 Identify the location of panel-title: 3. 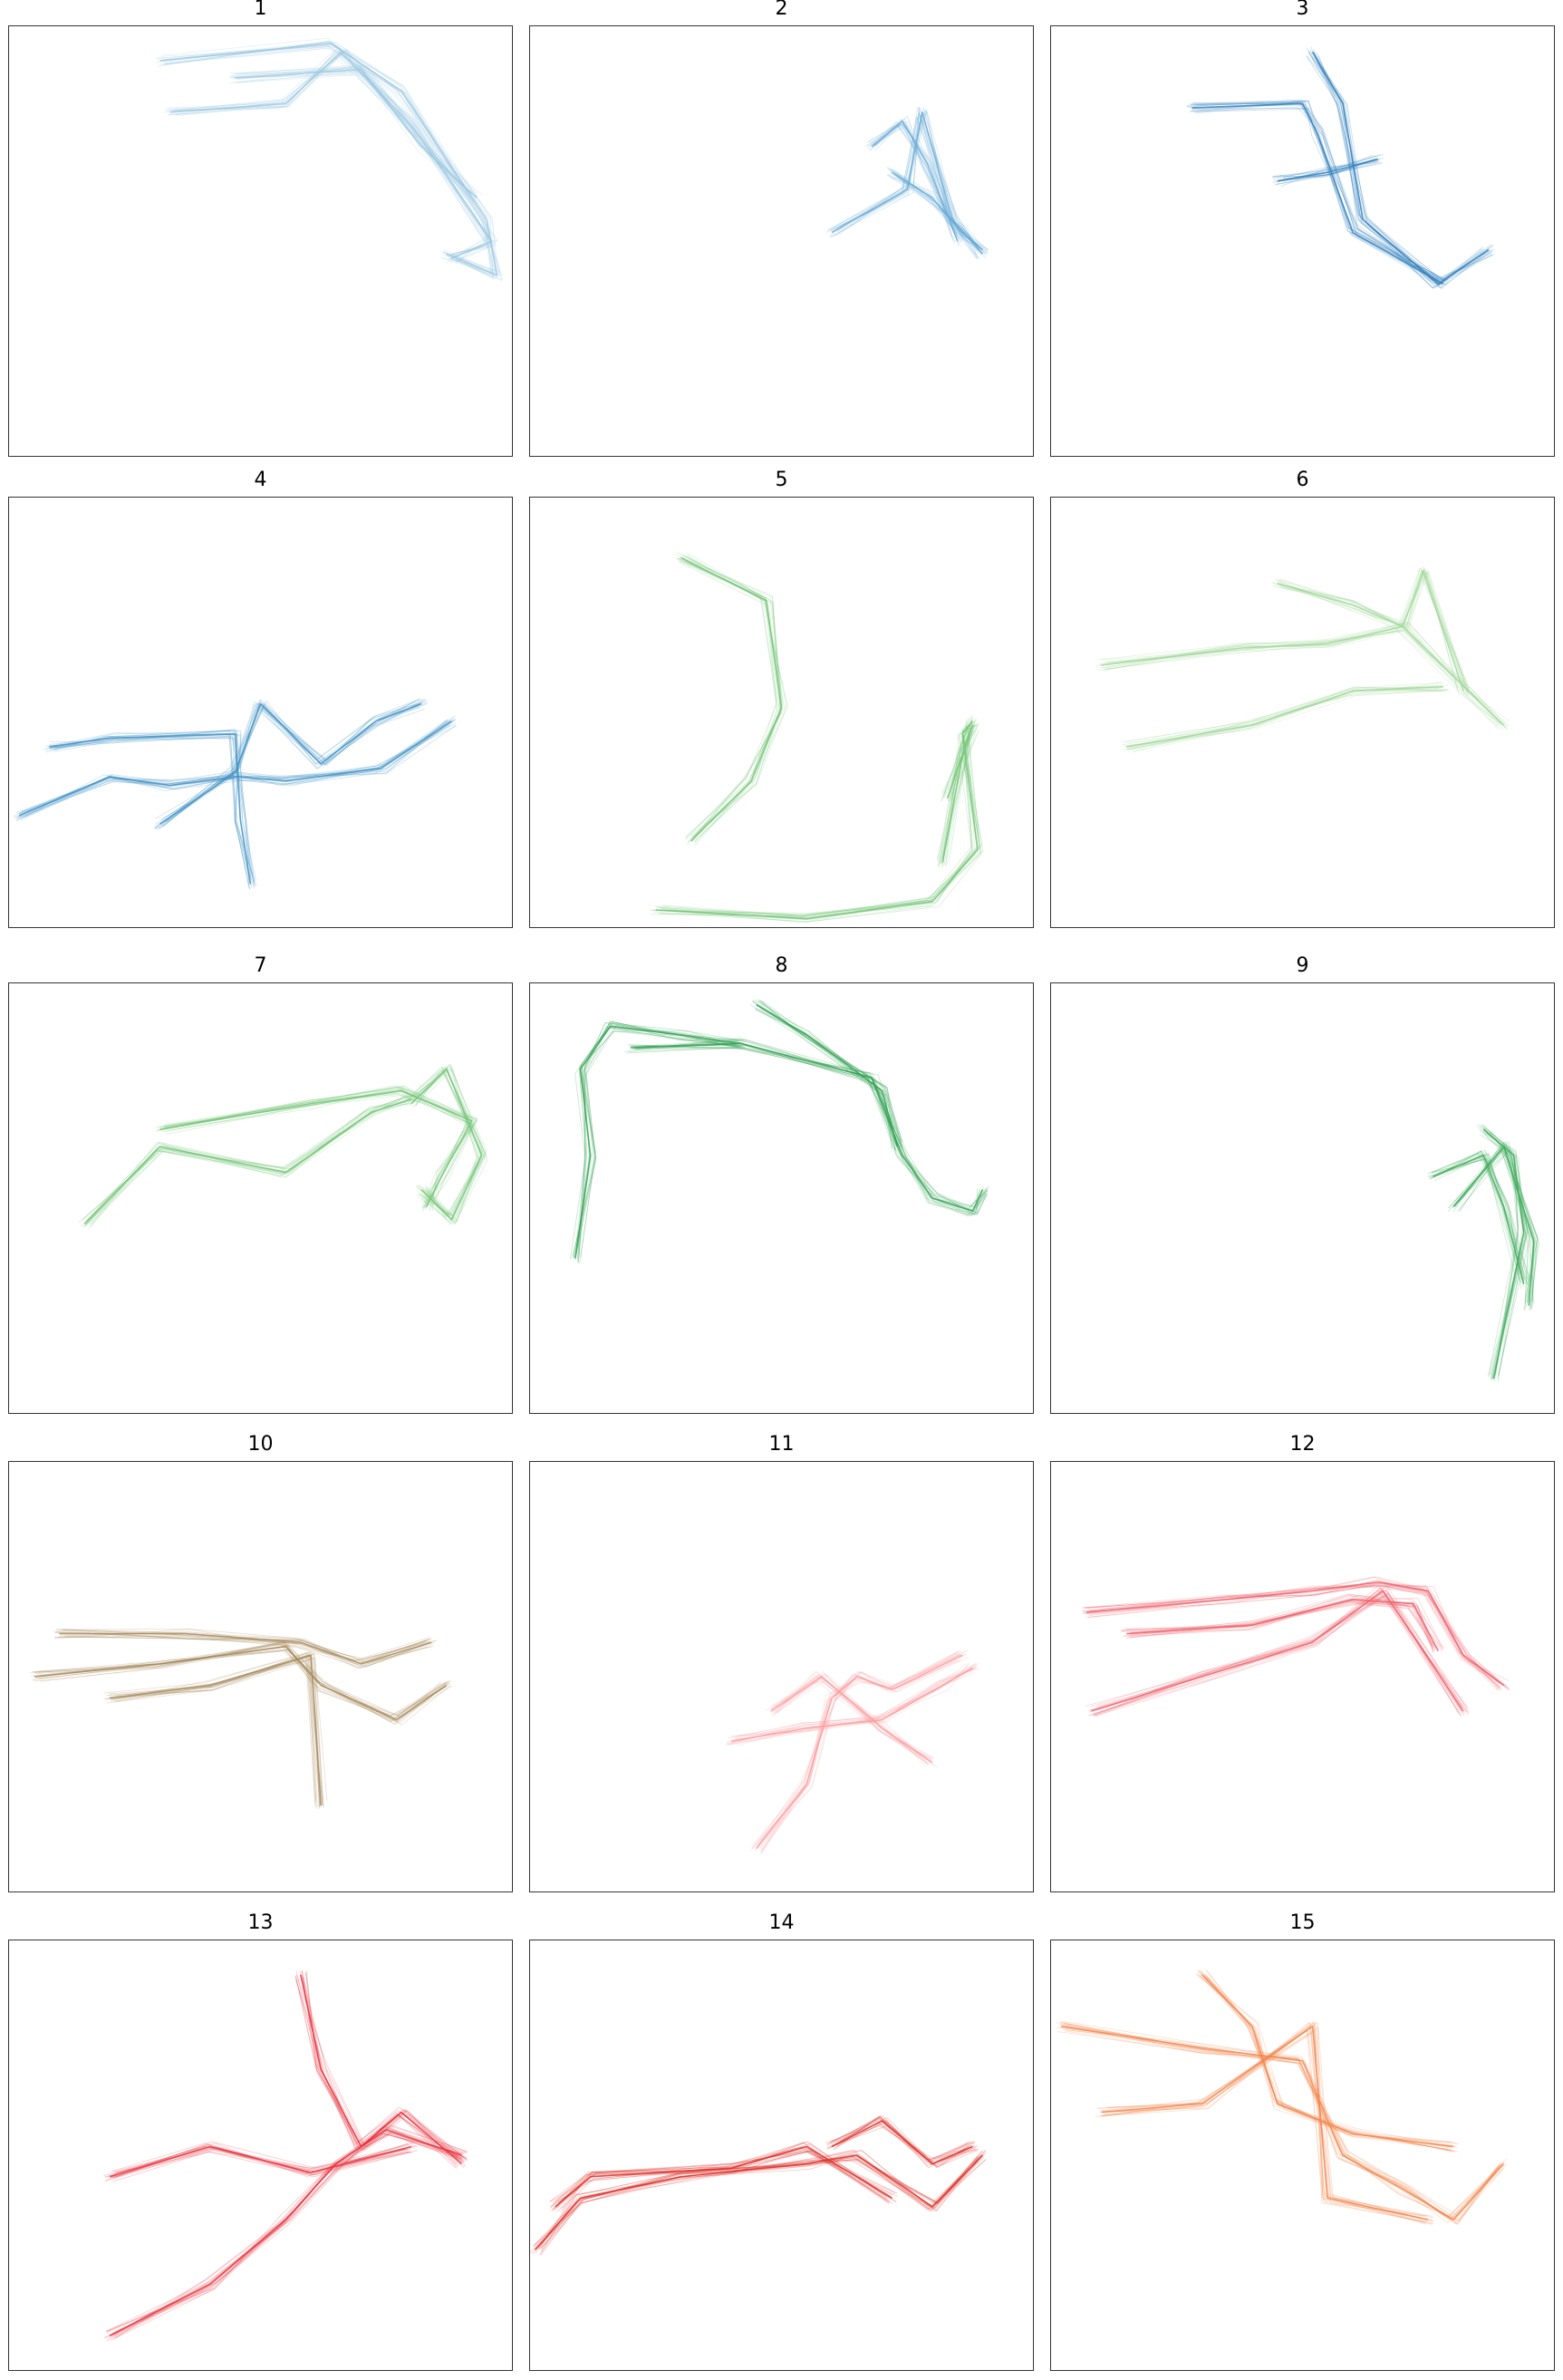
(1302, 10).